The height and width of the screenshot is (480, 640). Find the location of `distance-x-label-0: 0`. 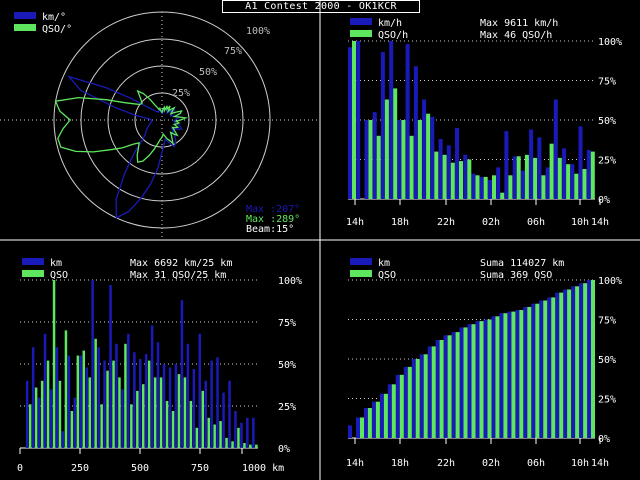

distance-x-label-0: 0 is located at coordinates (20, 468).